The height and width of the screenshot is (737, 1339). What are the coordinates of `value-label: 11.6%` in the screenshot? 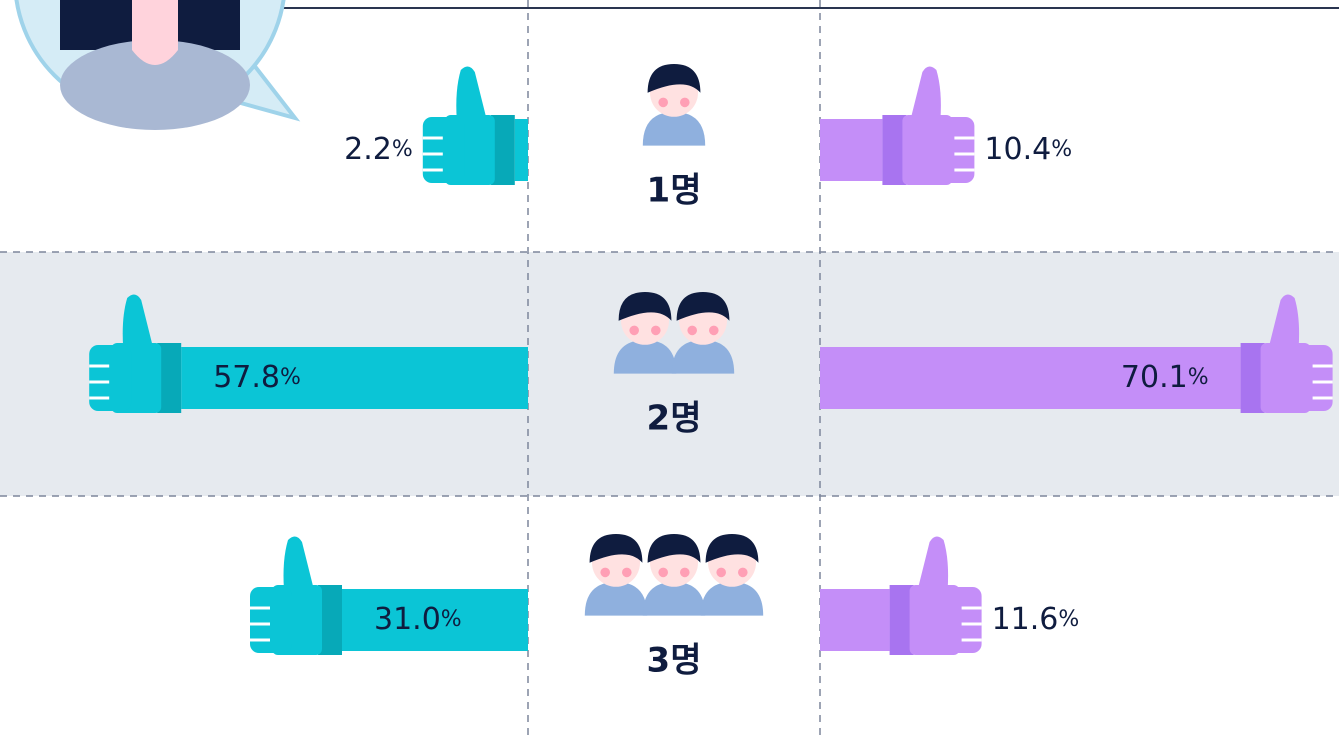 It's located at (1036, 619).